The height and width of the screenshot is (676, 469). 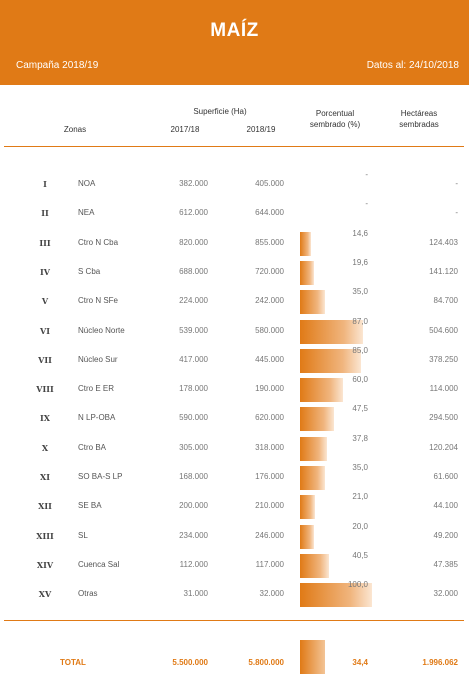 What do you see at coordinates (445, 476) in the screenshot?
I see `hectares-sown: 61.600` at bounding box center [445, 476].